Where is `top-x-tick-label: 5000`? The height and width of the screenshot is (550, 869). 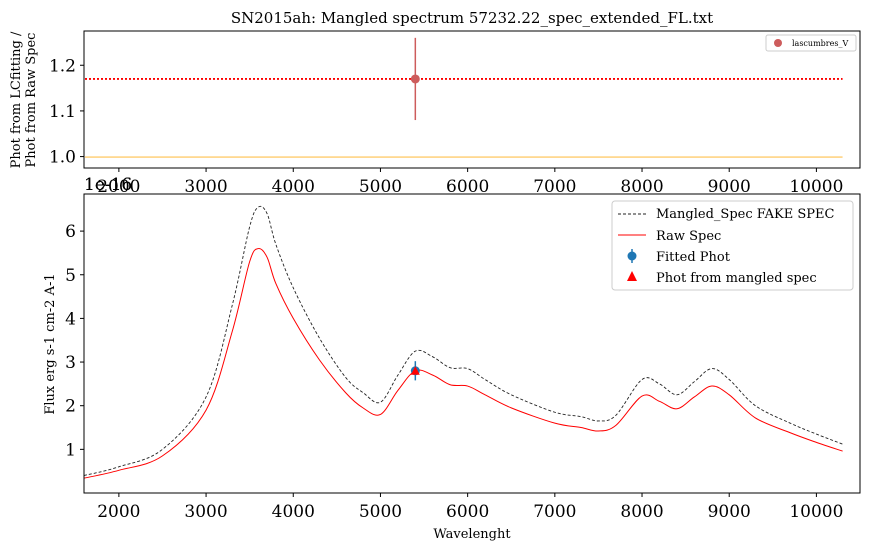 top-x-tick-label: 5000 is located at coordinates (380, 187).